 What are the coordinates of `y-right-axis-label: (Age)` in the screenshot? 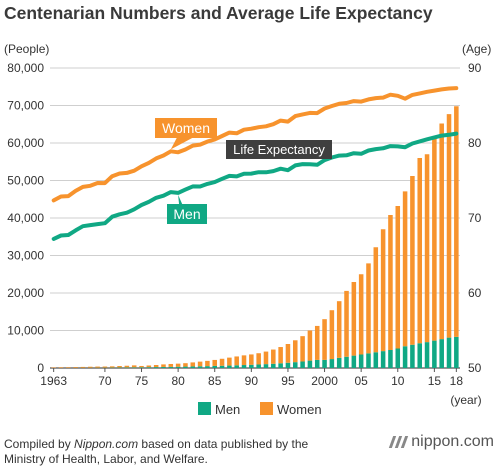 It's located at (476, 49).